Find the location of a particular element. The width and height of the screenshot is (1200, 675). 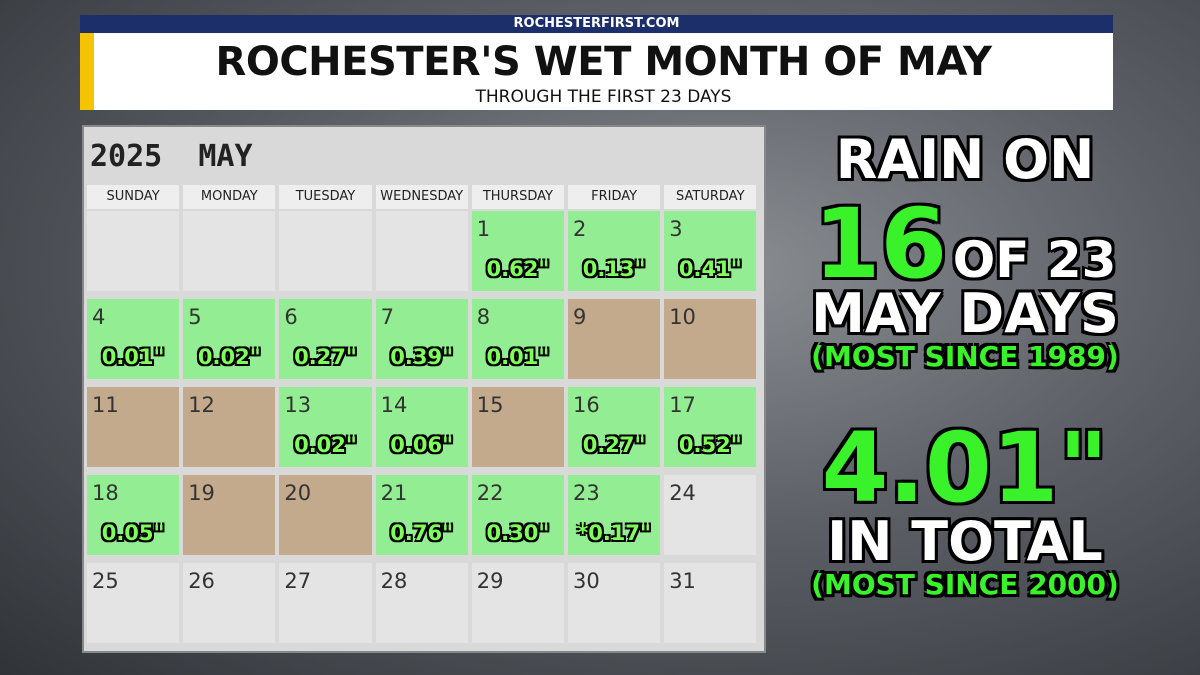

day-number: 3 is located at coordinates (676, 229).